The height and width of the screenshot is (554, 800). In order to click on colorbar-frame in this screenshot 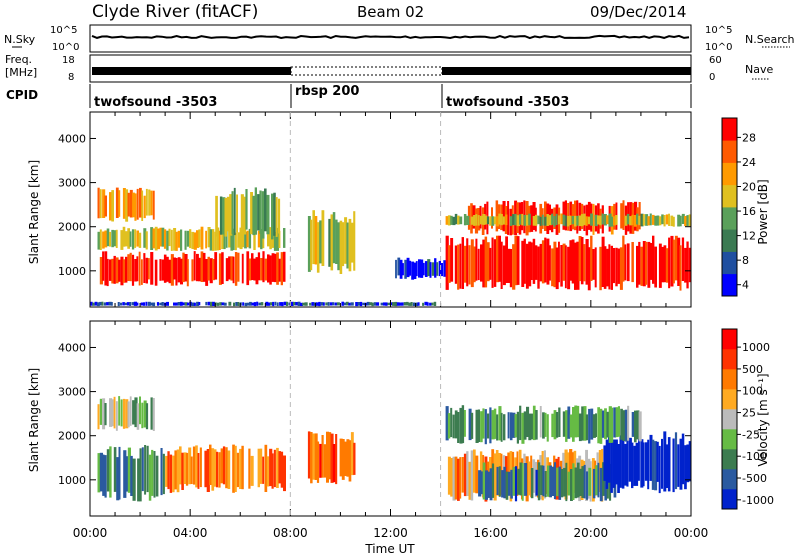, I will do `click(729, 207)`.